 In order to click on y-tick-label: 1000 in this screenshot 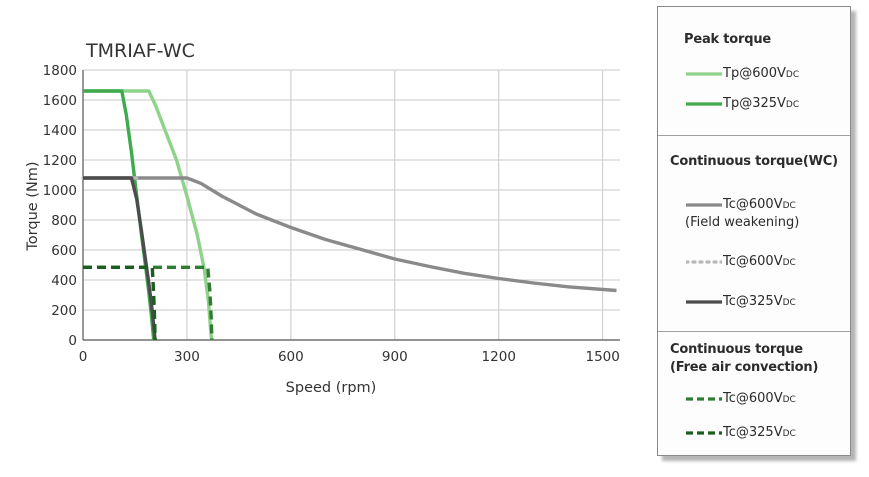, I will do `click(60, 191)`.